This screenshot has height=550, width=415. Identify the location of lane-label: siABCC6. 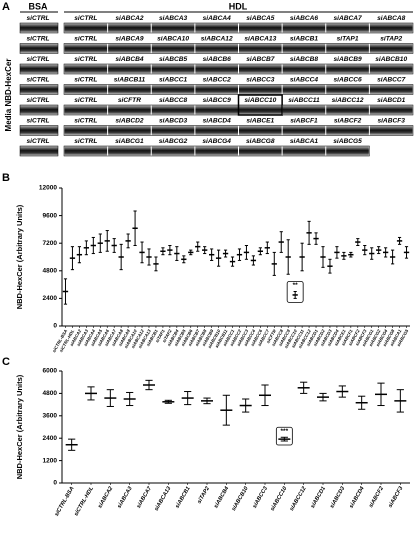
(347, 79).